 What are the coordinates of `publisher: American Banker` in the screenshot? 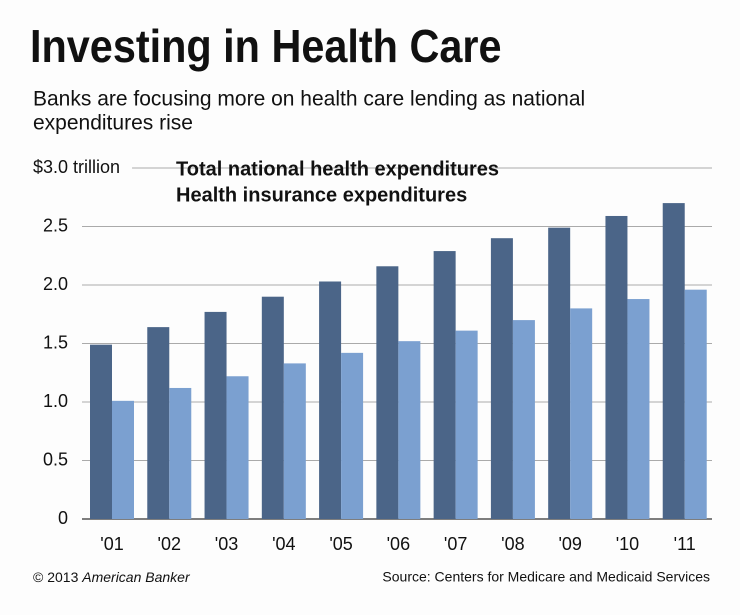 It's located at (136, 577).